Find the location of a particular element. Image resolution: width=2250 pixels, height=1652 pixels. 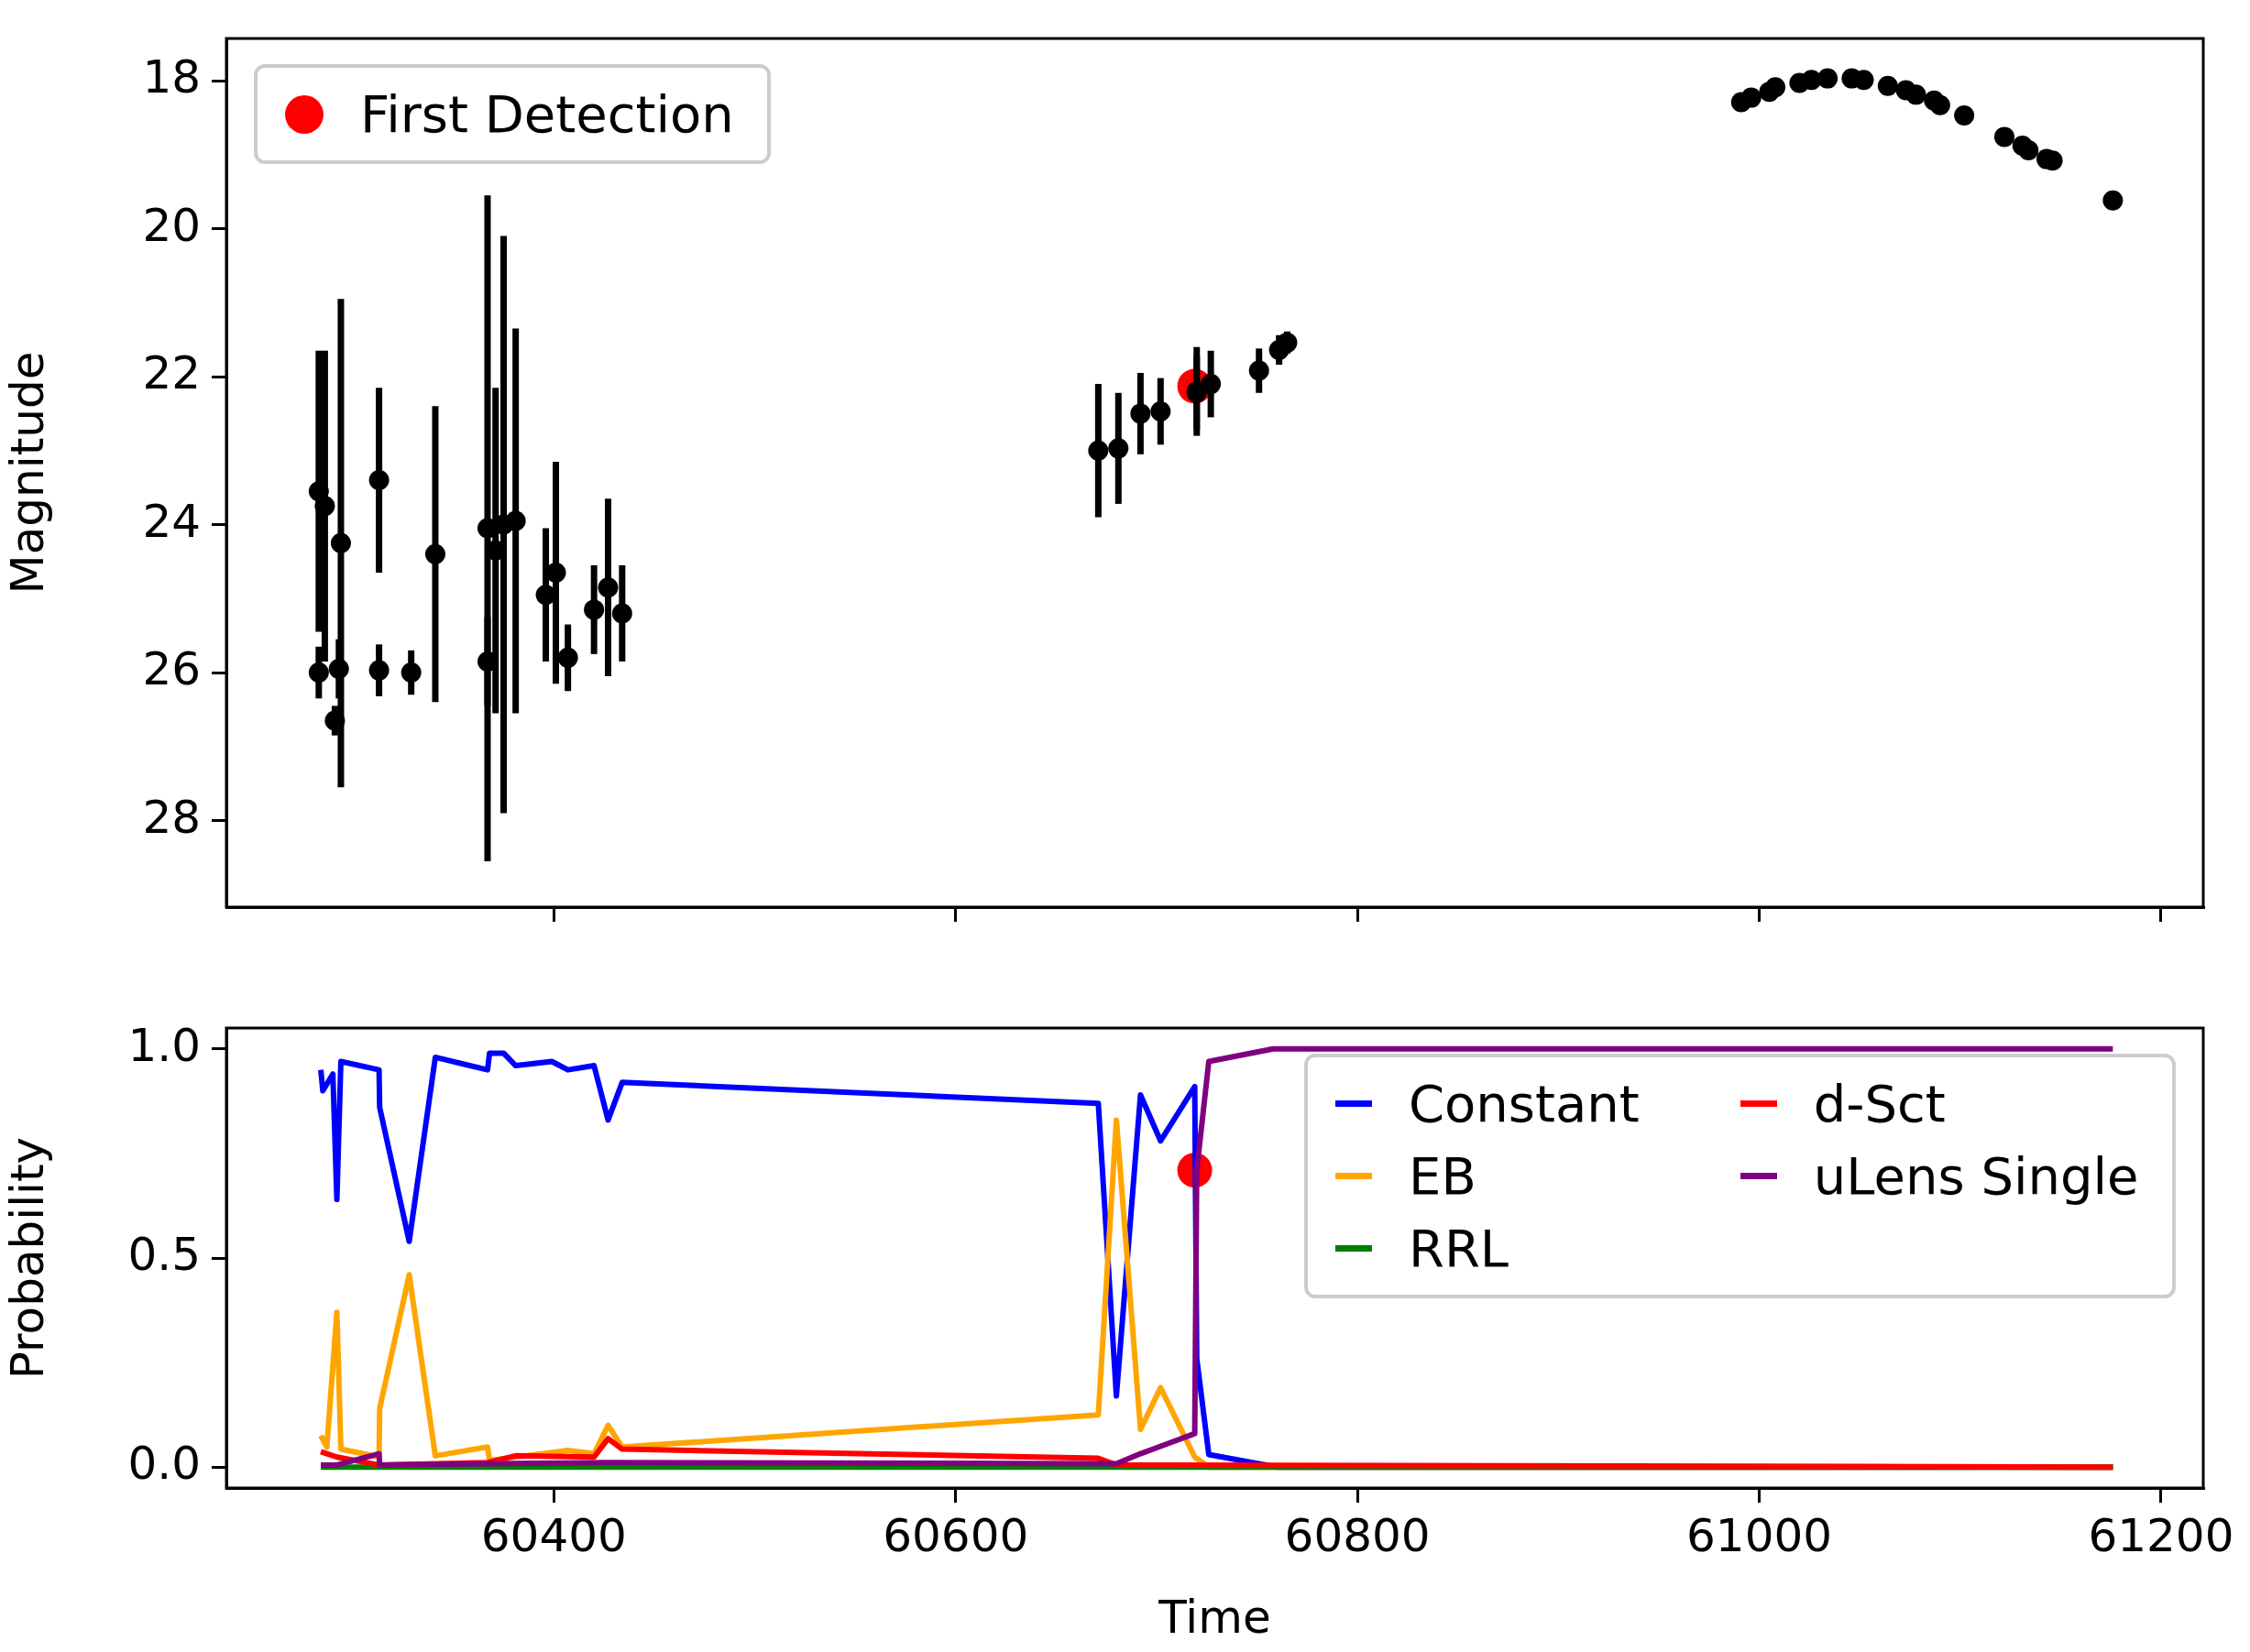

y-tick-label: 1.0 is located at coordinates (164, 1045).